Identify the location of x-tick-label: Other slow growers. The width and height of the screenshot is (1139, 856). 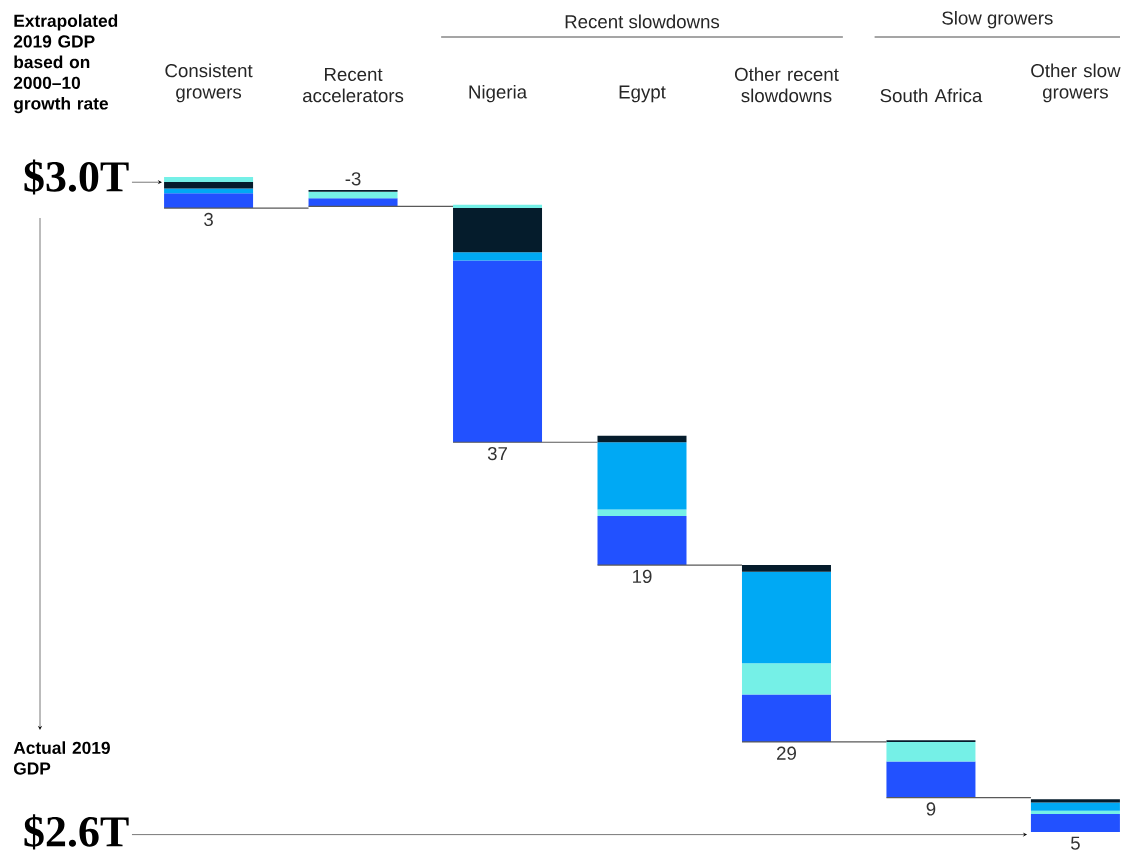
(1076, 83).